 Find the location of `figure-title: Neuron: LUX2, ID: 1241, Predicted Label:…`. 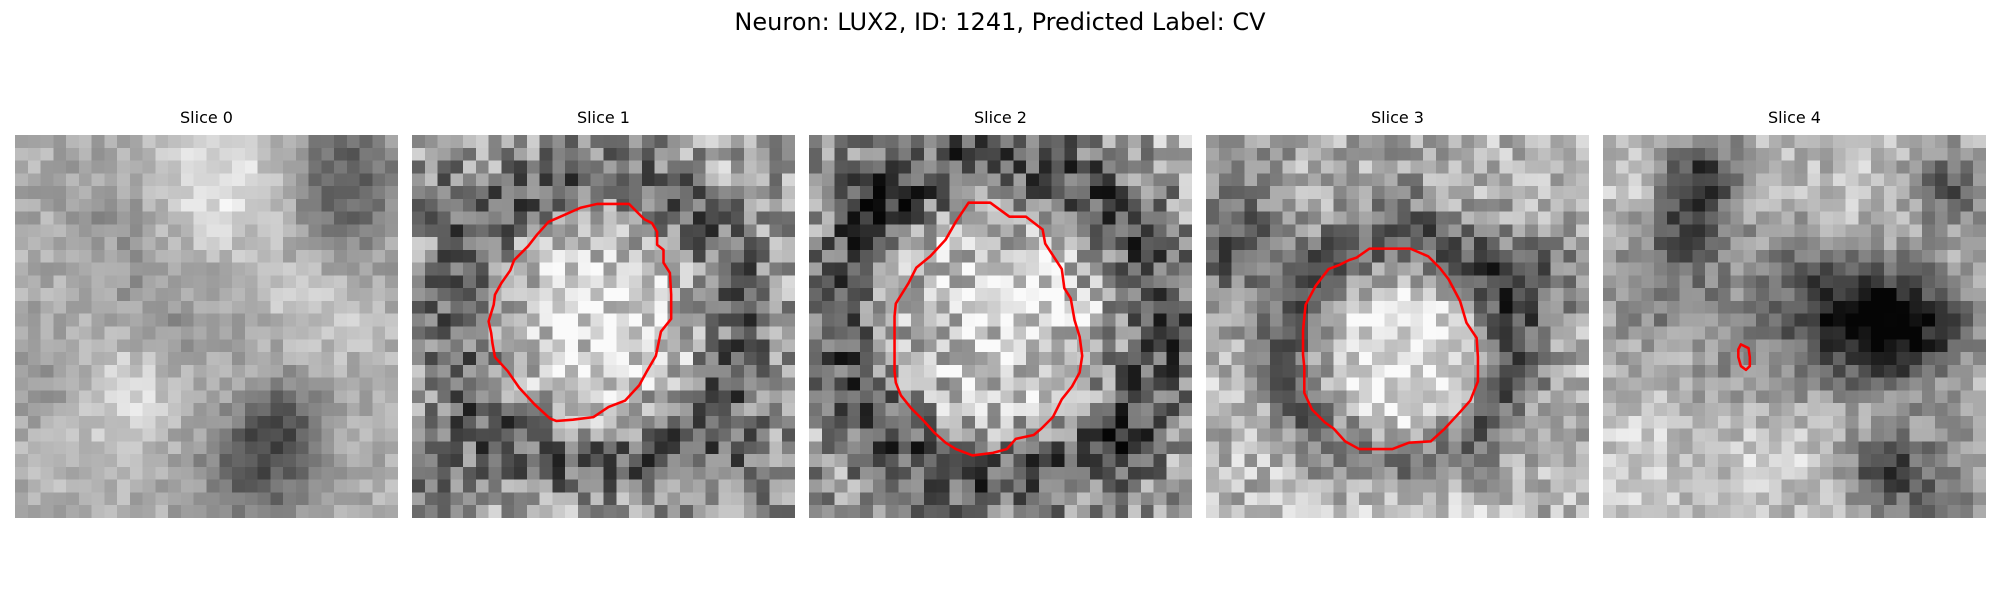

figure-title: Neuron: LUX2, ID: 1241, Predicted Label:… is located at coordinates (1000, 22).